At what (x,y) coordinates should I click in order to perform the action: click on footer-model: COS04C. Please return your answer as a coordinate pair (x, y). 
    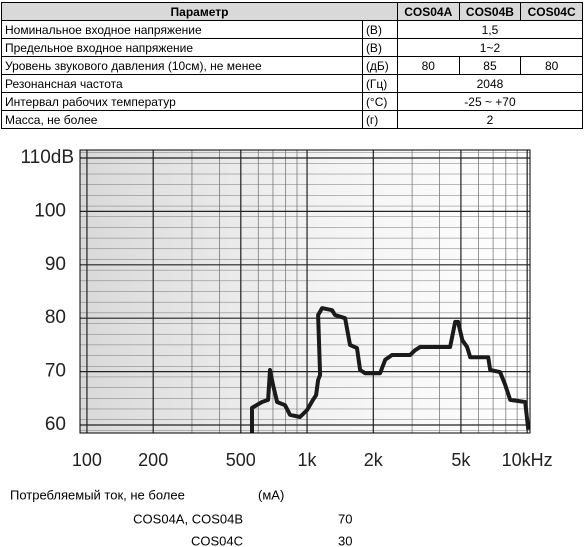
    Looking at the image, I should click on (217, 540).